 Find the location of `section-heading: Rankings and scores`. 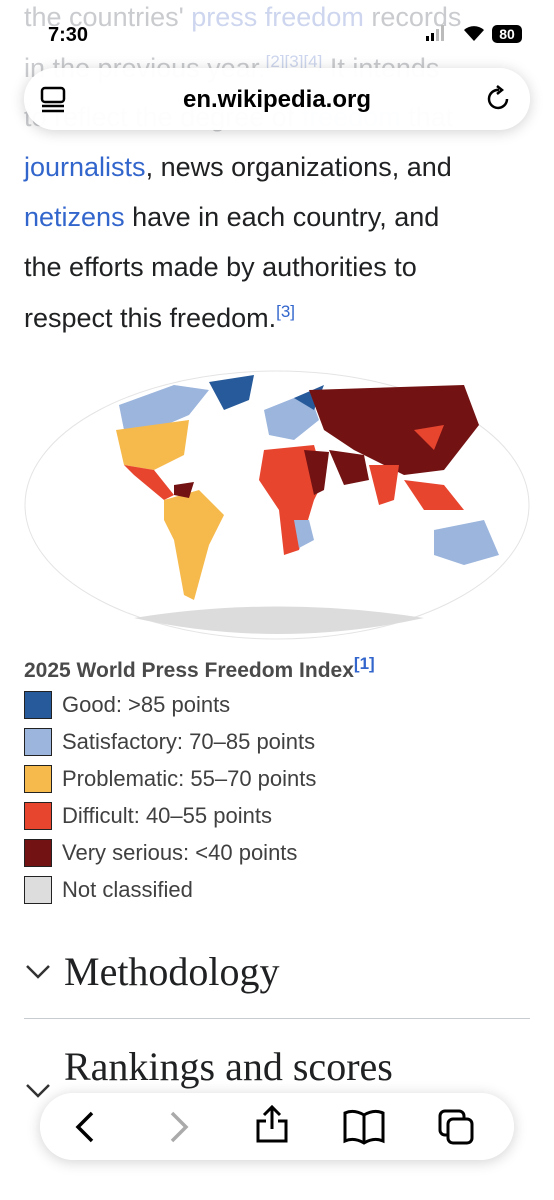

section-heading: Rankings and scores is located at coordinates (228, 1066).